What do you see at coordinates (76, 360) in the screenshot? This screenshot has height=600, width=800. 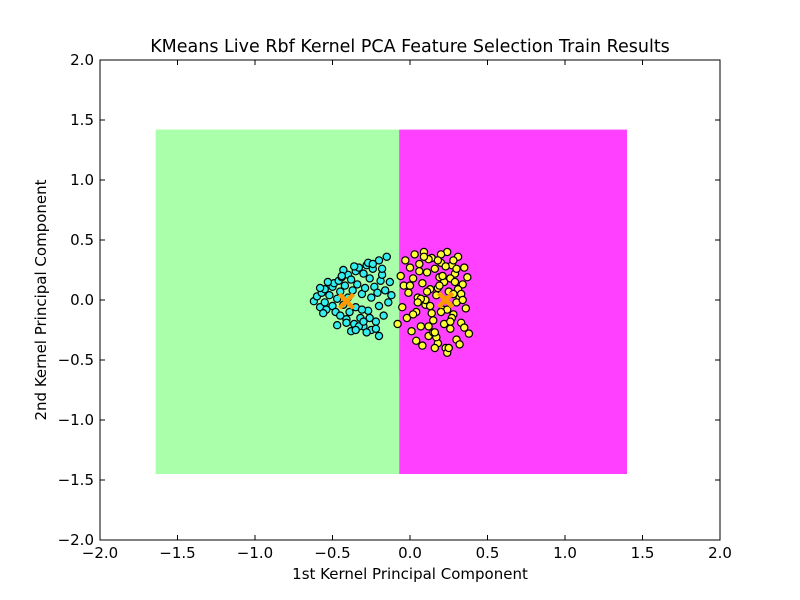 I see `y-tick-label: −0.5` at bounding box center [76, 360].